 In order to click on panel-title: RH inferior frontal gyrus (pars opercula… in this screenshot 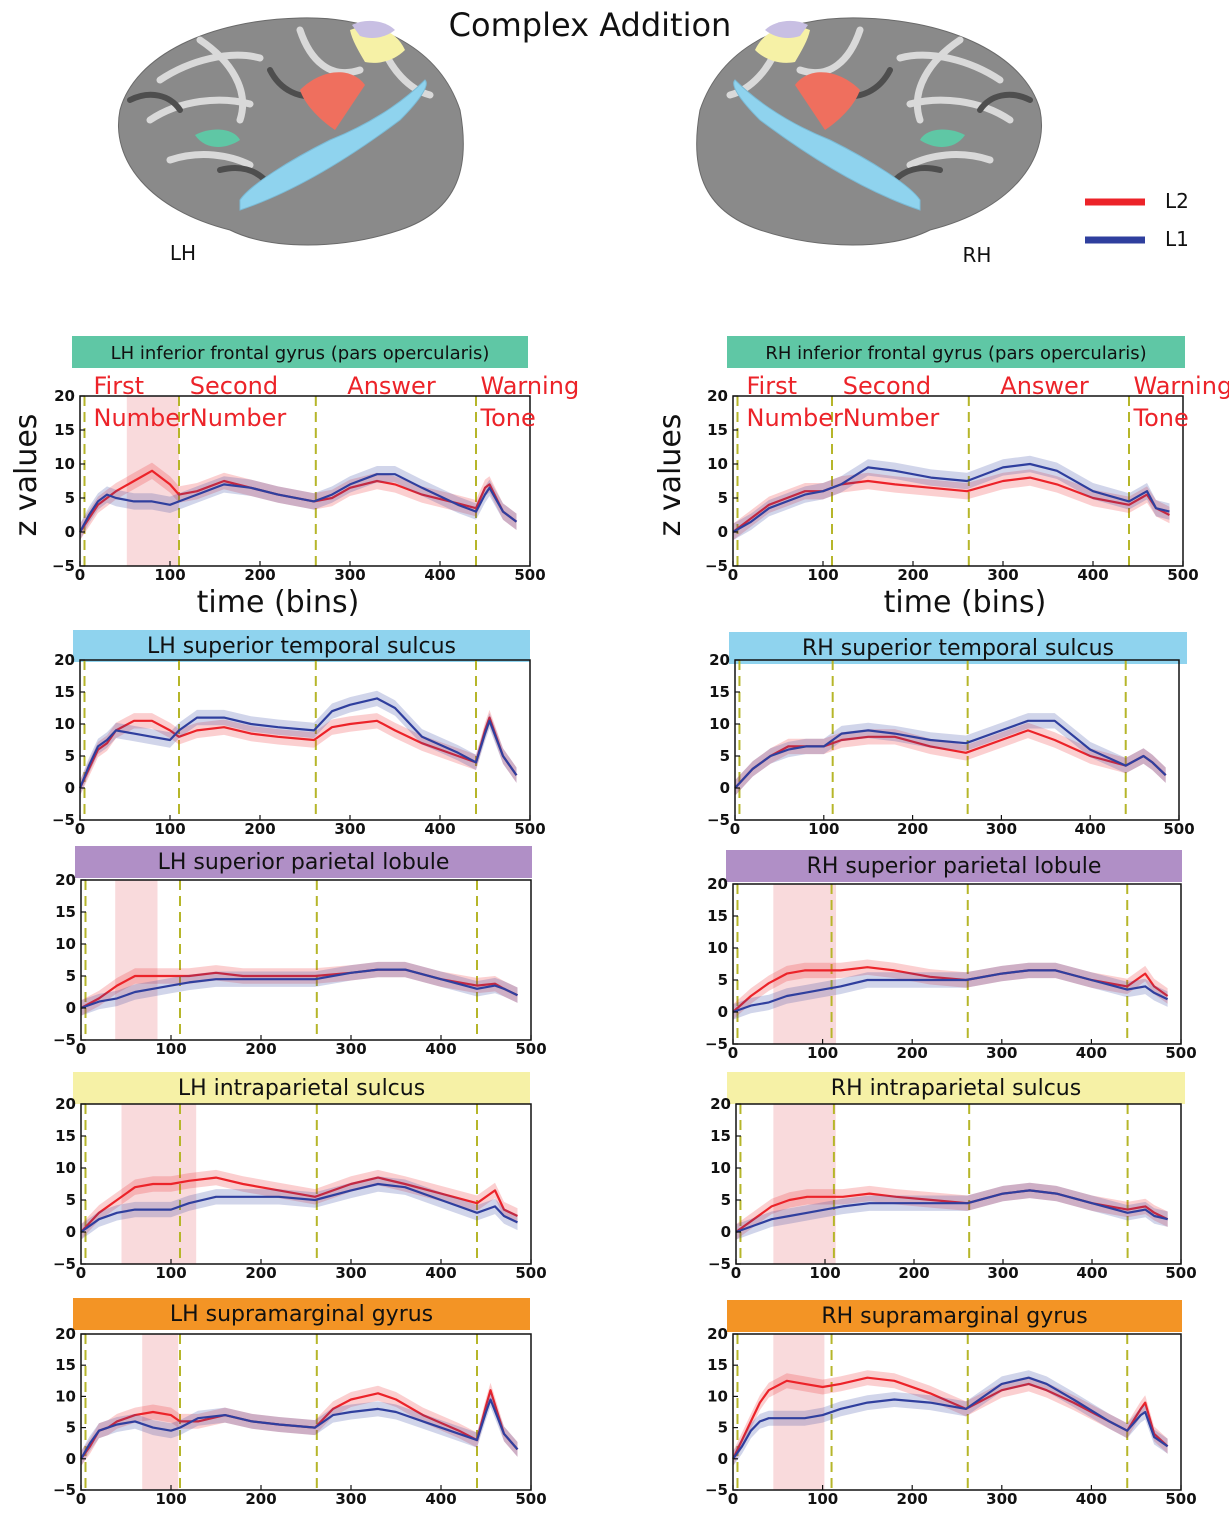, I will do `click(955, 353)`.